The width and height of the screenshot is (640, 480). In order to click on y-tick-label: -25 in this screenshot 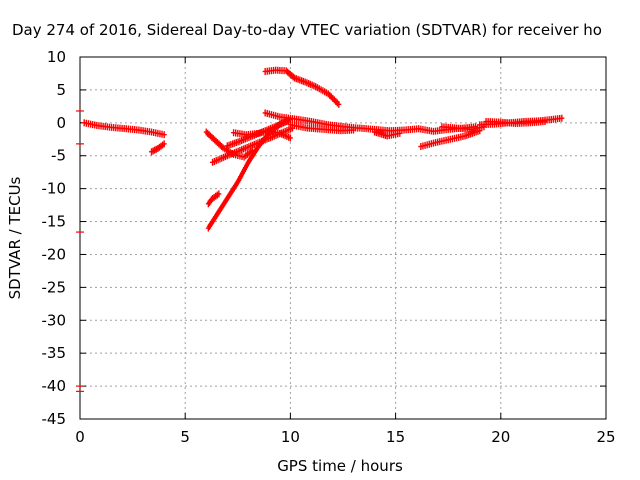, I will do `click(54, 287)`.